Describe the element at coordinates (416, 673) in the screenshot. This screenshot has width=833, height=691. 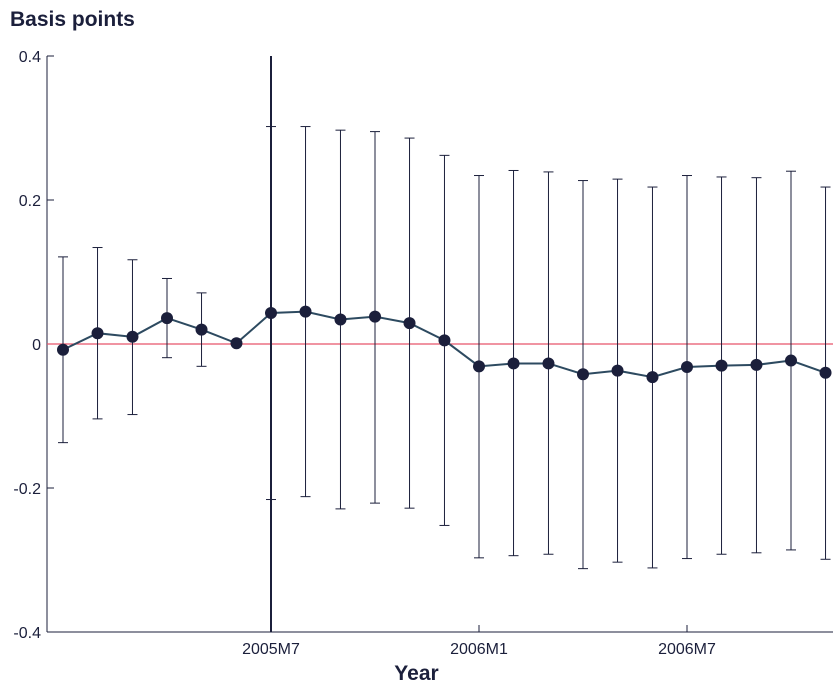
I see `x-axis-title: Year` at that location.